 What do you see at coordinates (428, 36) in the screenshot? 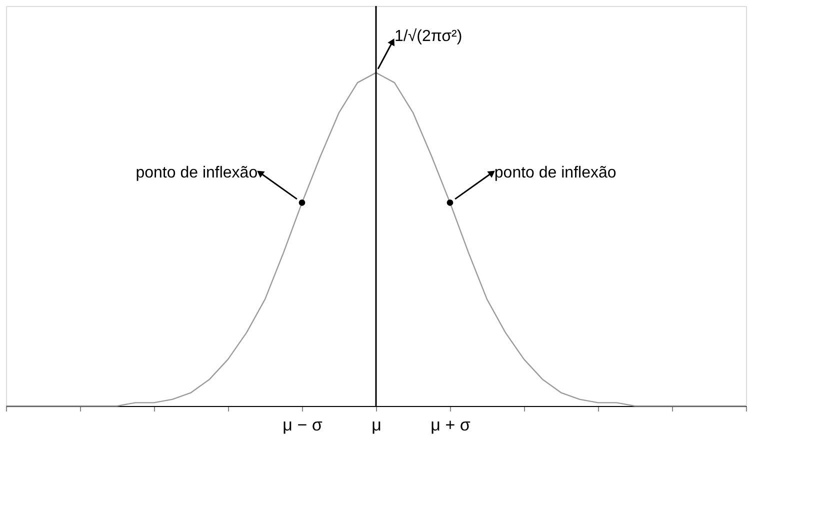
I see `annotation: 1/√(2πσ²)` at bounding box center [428, 36].